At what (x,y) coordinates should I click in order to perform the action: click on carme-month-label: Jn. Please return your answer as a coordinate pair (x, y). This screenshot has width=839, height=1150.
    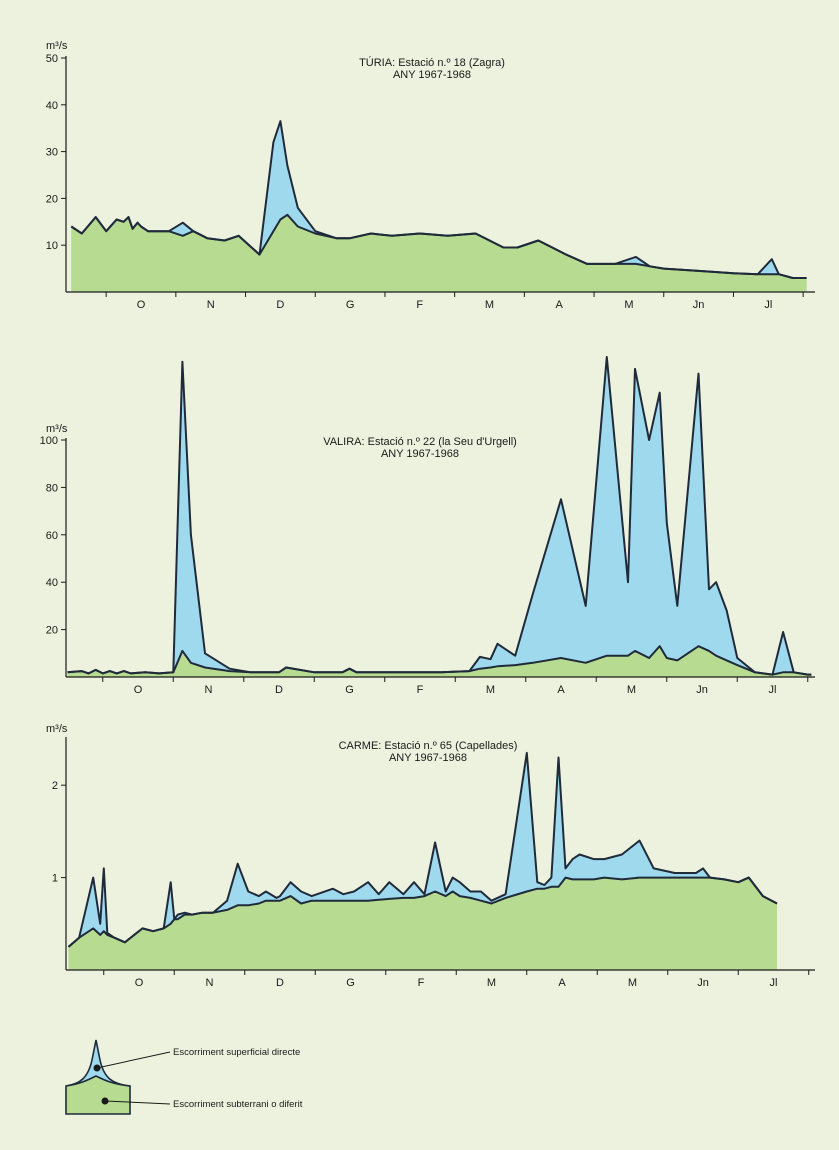
    Looking at the image, I should click on (703, 983).